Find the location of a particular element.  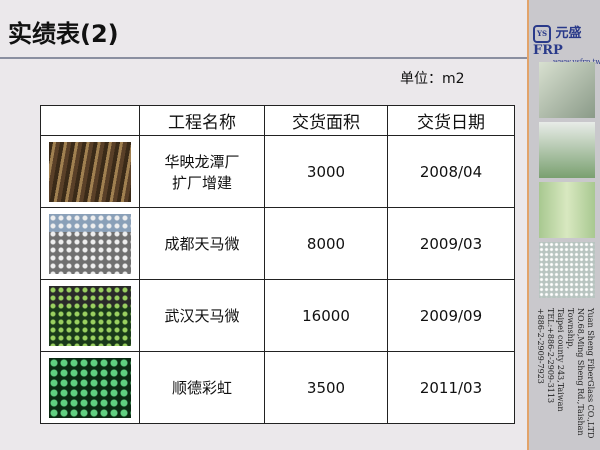

header-area: 交货面积 is located at coordinates (326, 120).